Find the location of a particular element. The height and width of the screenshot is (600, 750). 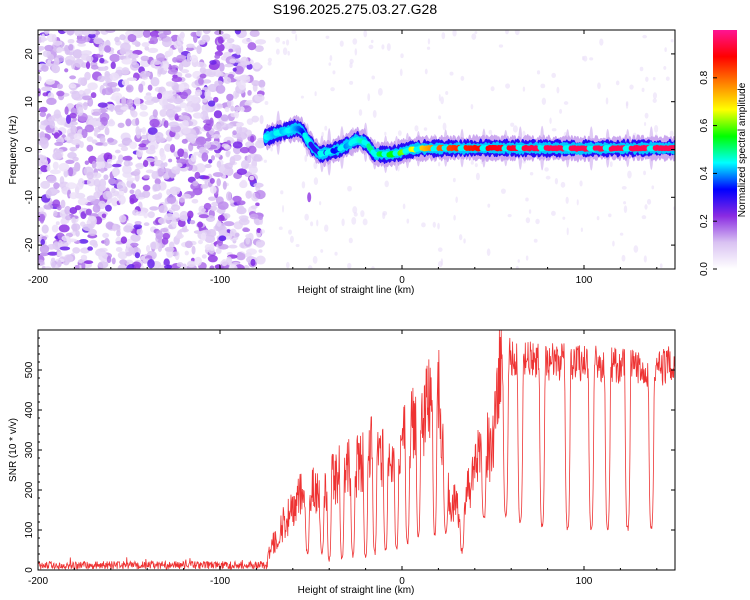

spectrogram-ytick-label: -10 is located at coordinates (29, 197).